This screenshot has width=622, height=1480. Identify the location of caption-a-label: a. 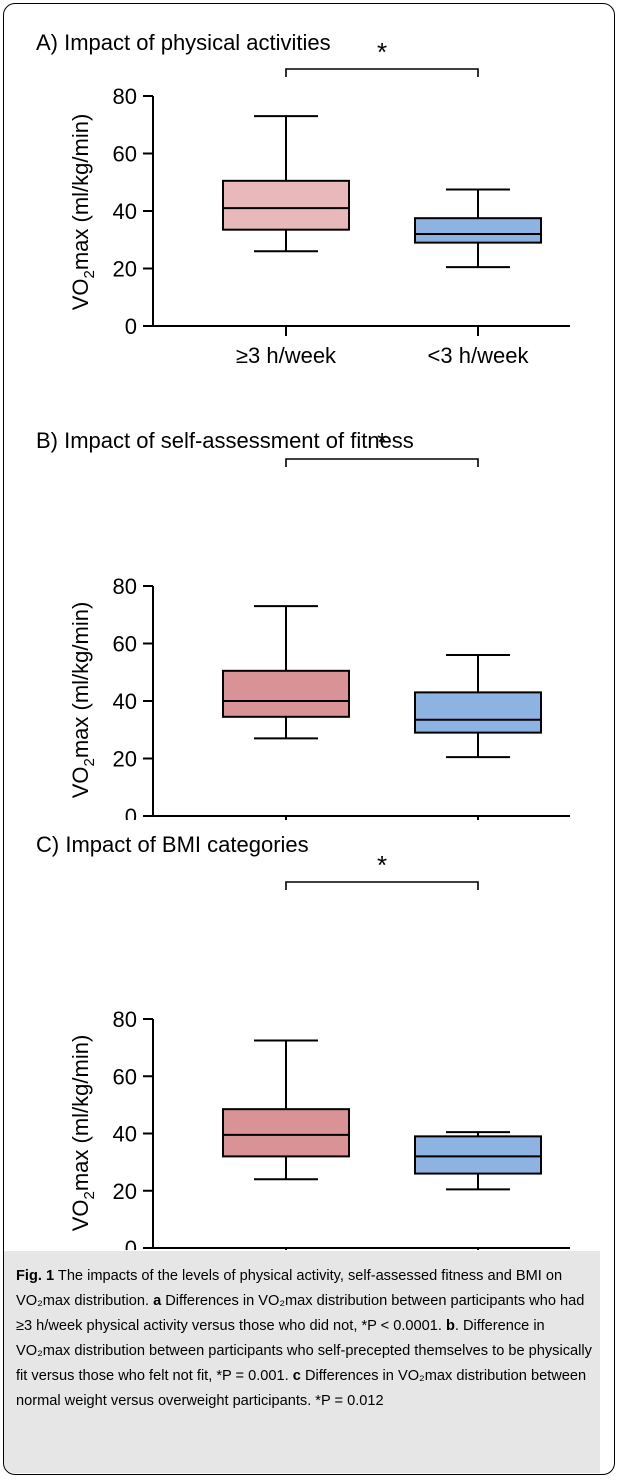
(157, 1301).